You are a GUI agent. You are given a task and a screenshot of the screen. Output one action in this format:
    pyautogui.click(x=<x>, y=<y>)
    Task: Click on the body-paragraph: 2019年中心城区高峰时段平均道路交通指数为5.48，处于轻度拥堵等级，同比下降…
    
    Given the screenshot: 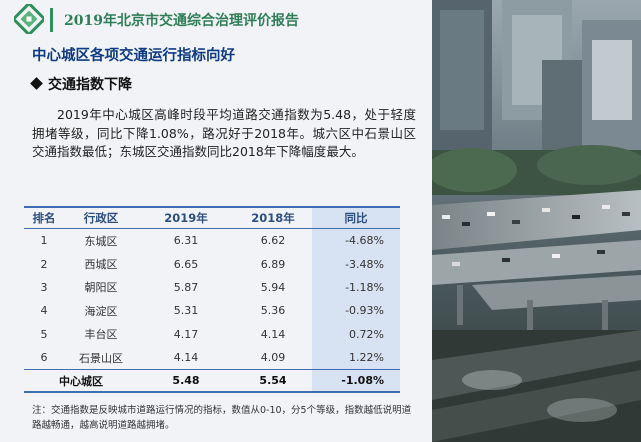 What is the action you would take?
    pyautogui.click(x=224, y=133)
    